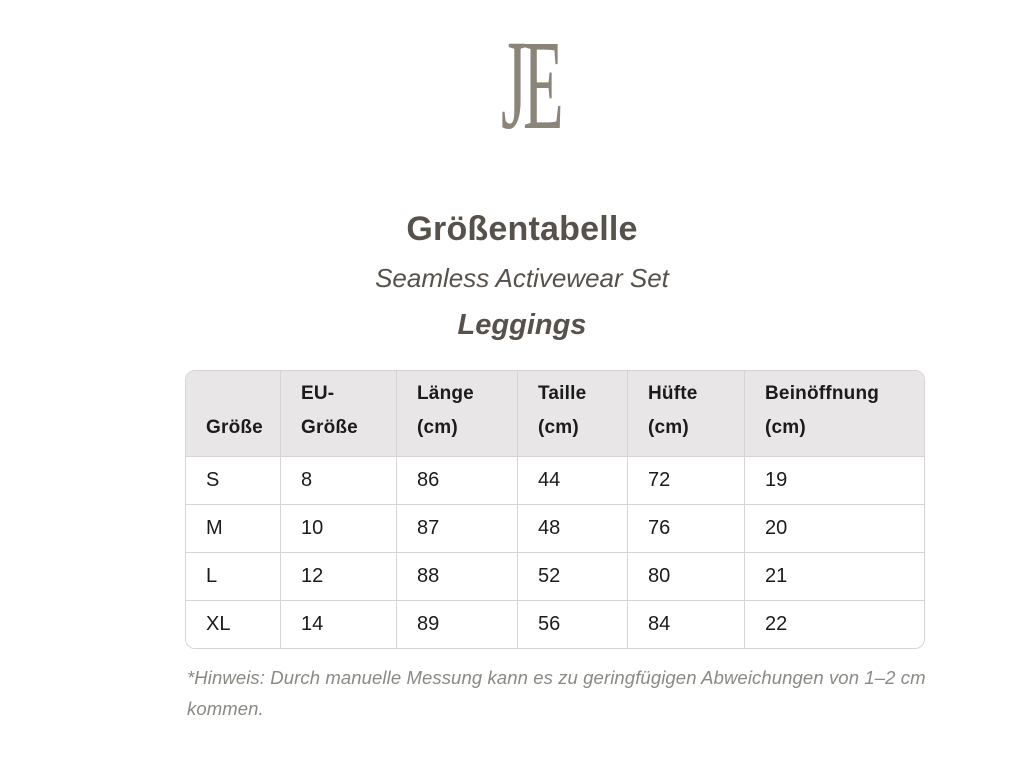  I want to click on product-name: Leggings, so click(522, 325).